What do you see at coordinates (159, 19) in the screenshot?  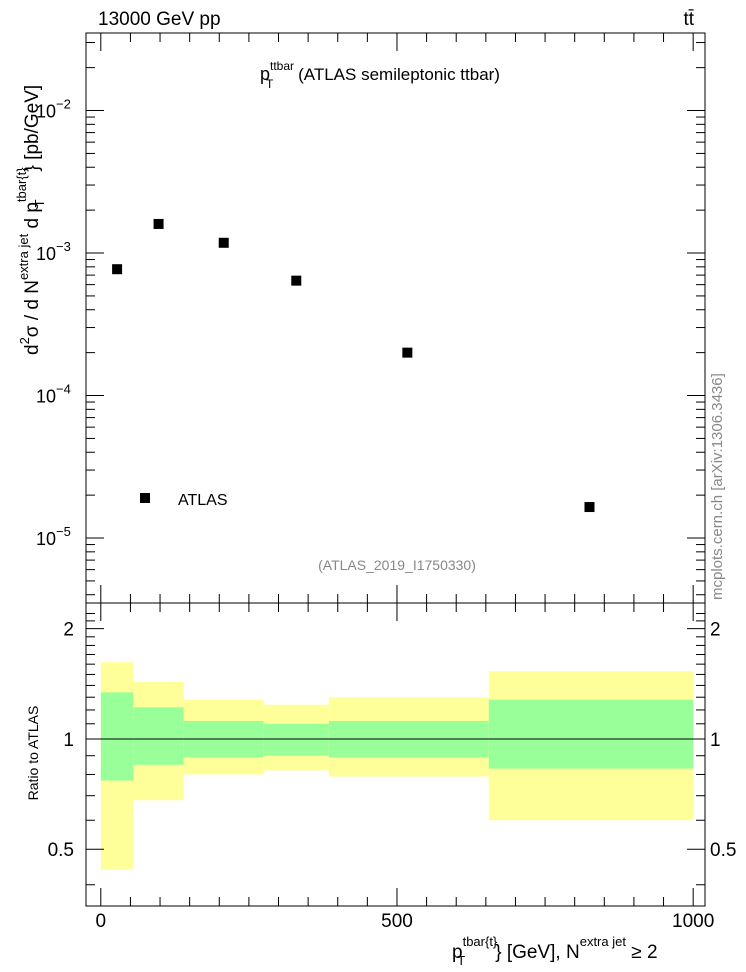 I see `header-left: 13000 GeV pp` at bounding box center [159, 19].